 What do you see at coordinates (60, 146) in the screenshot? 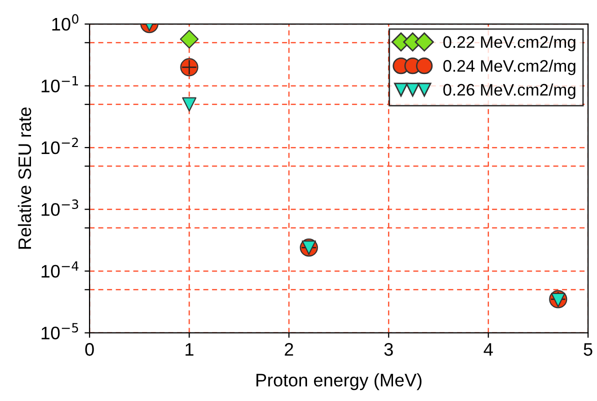
I see `y-tick-label: 10$^{−2}$` at bounding box center [60, 146].